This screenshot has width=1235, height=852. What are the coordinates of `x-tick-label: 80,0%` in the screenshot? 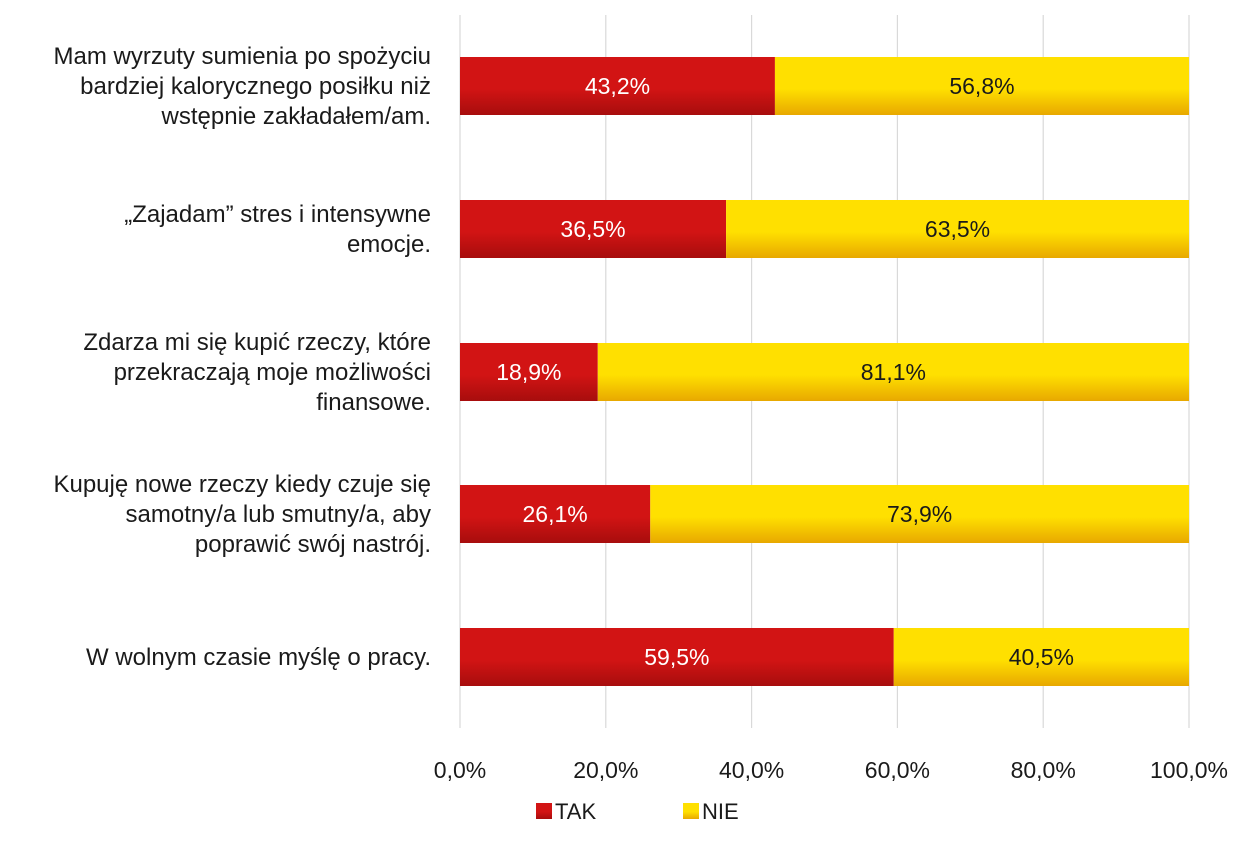 It's located at (1043, 770).